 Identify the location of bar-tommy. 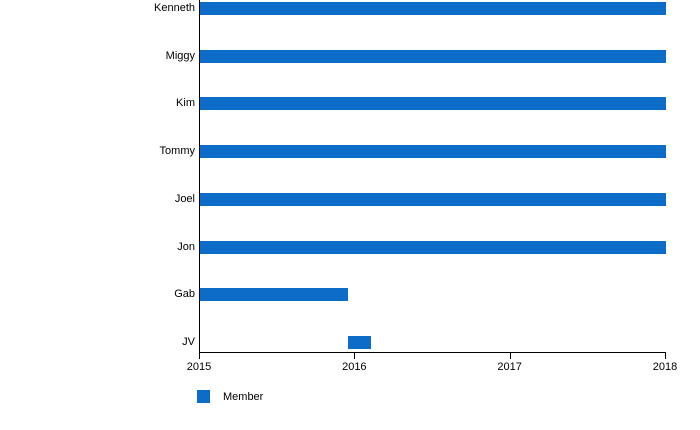
(433, 152).